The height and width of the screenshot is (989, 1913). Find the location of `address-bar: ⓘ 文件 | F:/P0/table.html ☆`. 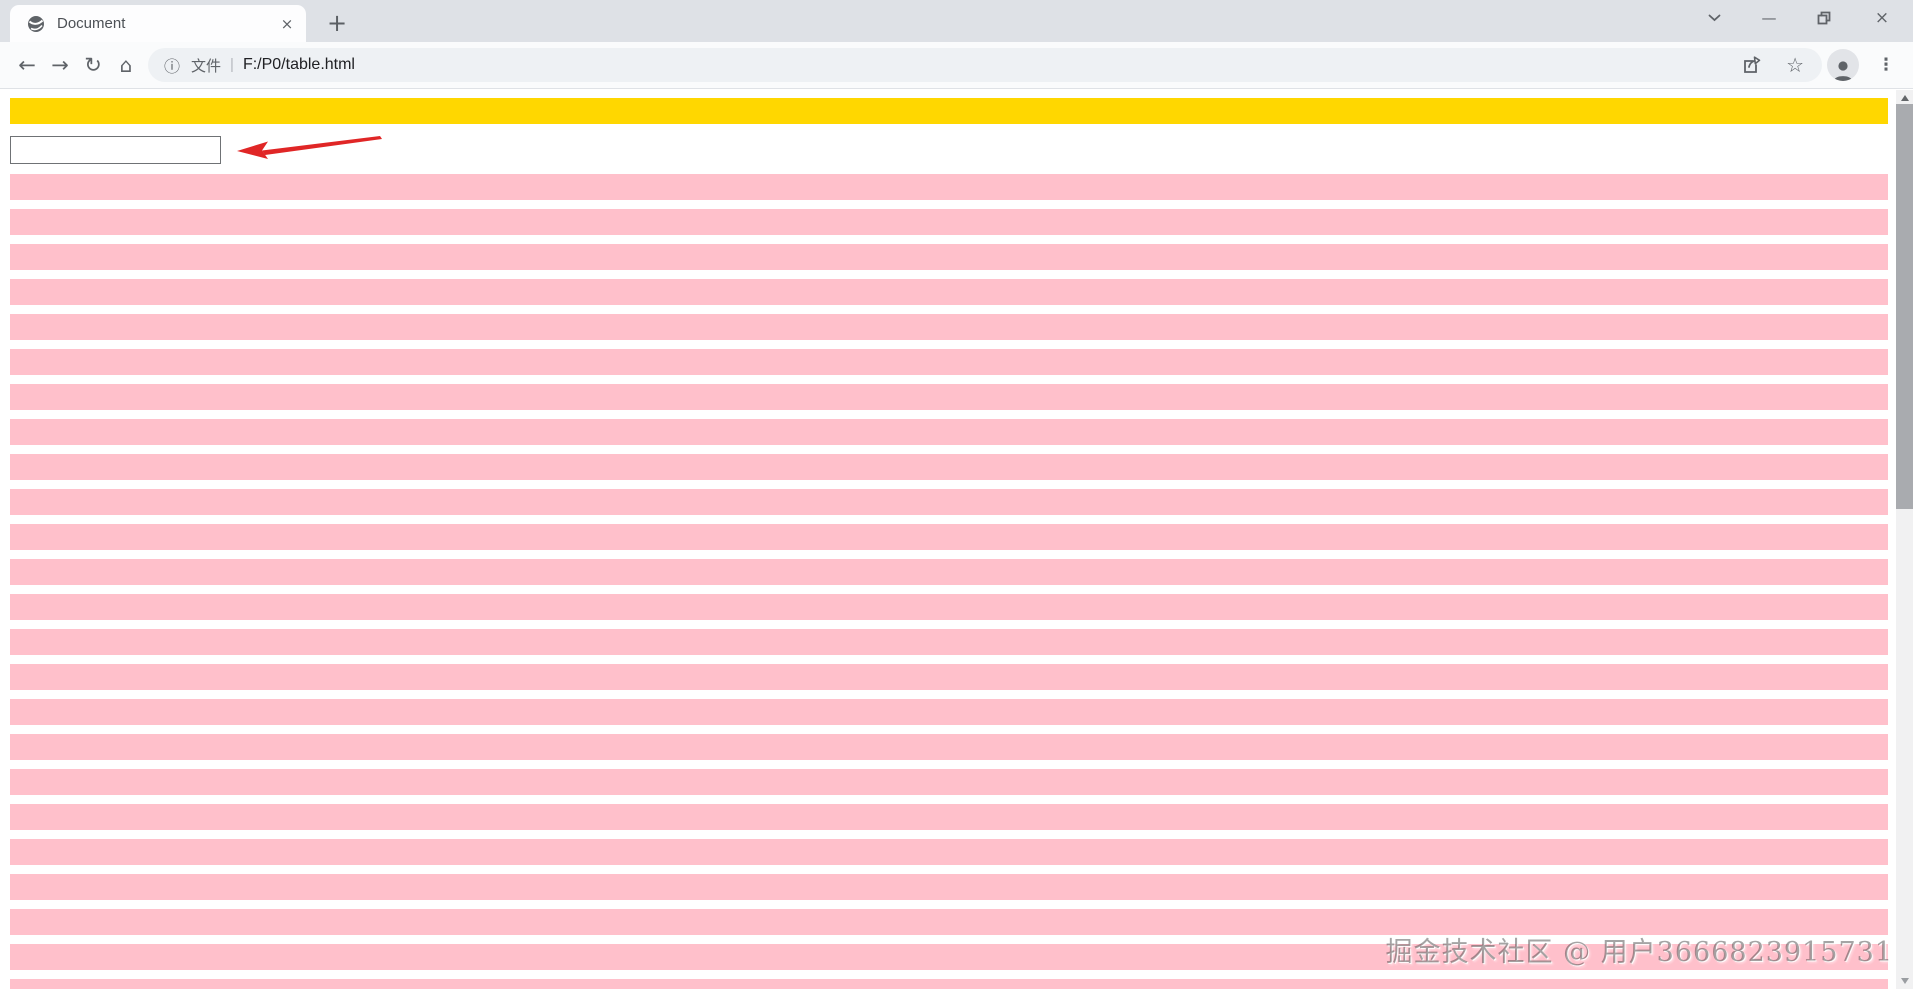

address-bar: ⓘ 文件 | F:/P0/table.html ☆ is located at coordinates (985, 65).